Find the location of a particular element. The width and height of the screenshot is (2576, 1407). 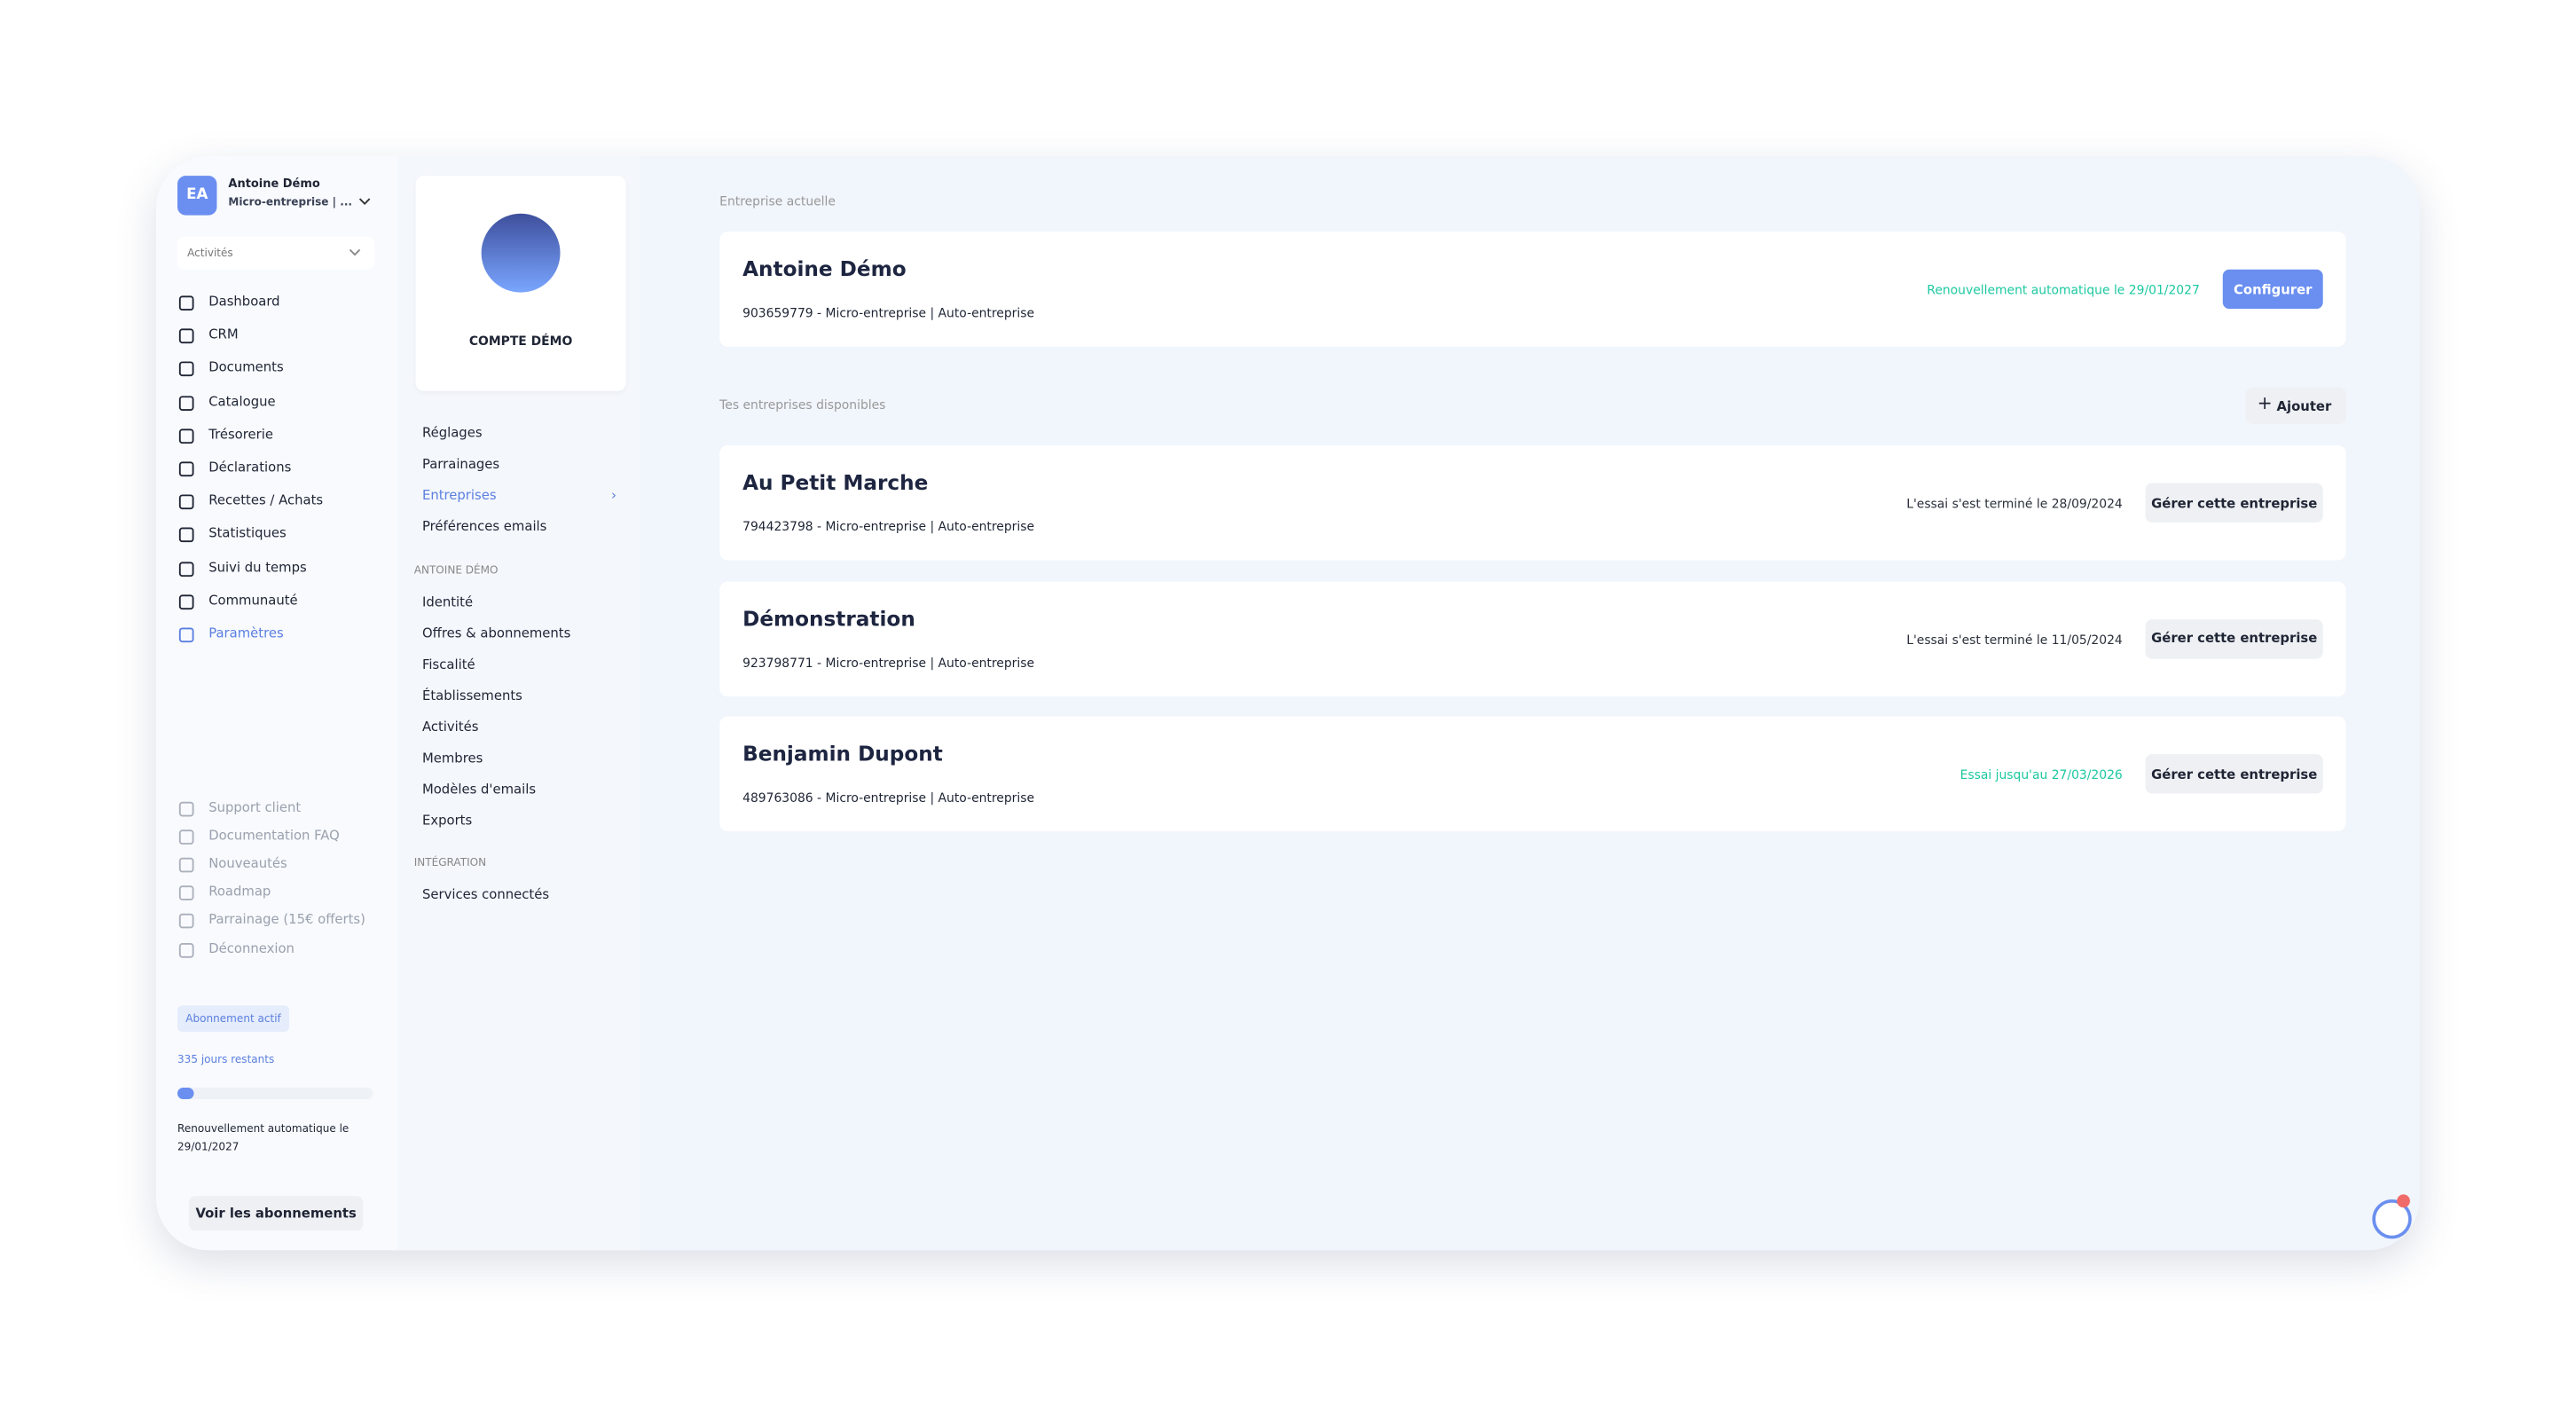

nav-item: Communauté is located at coordinates (253, 600).